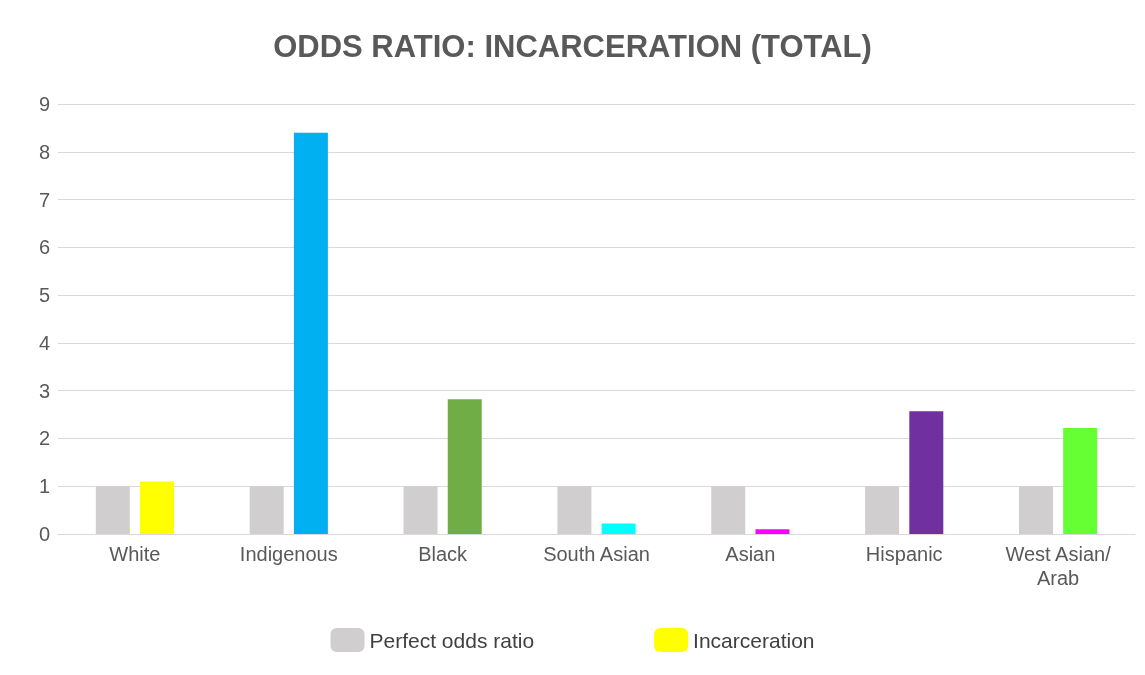  What do you see at coordinates (1058, 566) in the screenshot?
I see `x-tick-label: West Asian/Arab` at bounding box center [1058, 566].